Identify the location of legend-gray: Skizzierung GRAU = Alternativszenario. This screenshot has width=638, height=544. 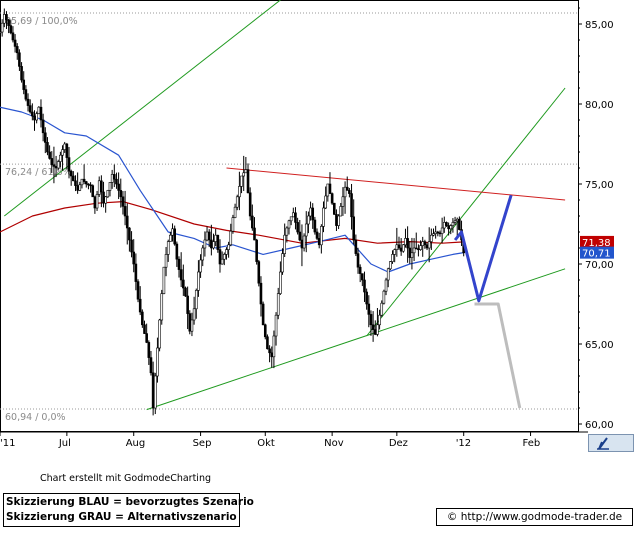
(121, 517).